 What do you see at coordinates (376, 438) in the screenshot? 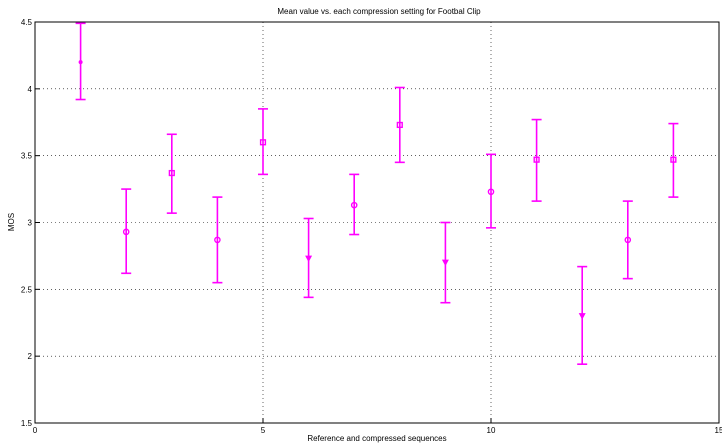
I see `x-axis-label: Reference and compressed sequences` at bounding box center [376, 438].